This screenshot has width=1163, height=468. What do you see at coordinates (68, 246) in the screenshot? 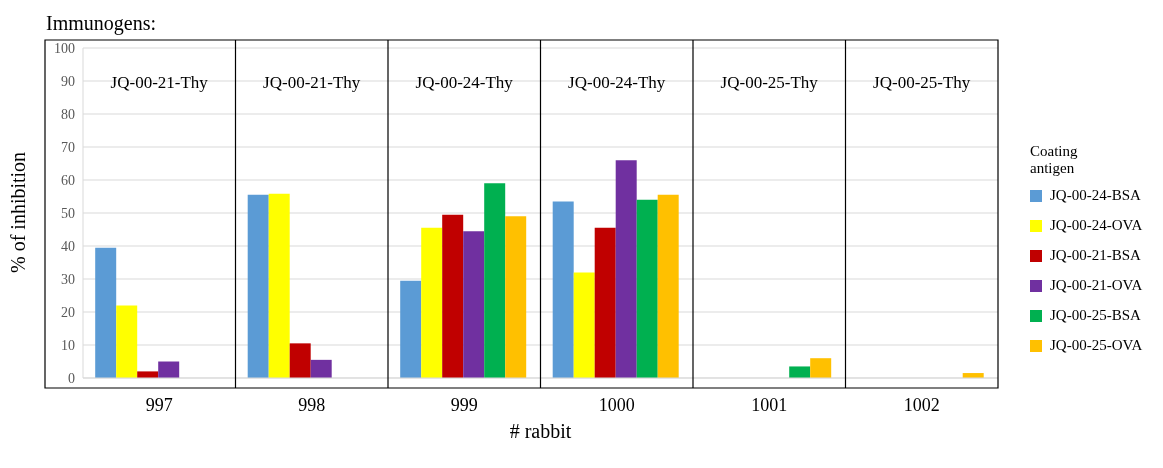
I see `y-tick-label: 40` at bounding box center [68, 246].